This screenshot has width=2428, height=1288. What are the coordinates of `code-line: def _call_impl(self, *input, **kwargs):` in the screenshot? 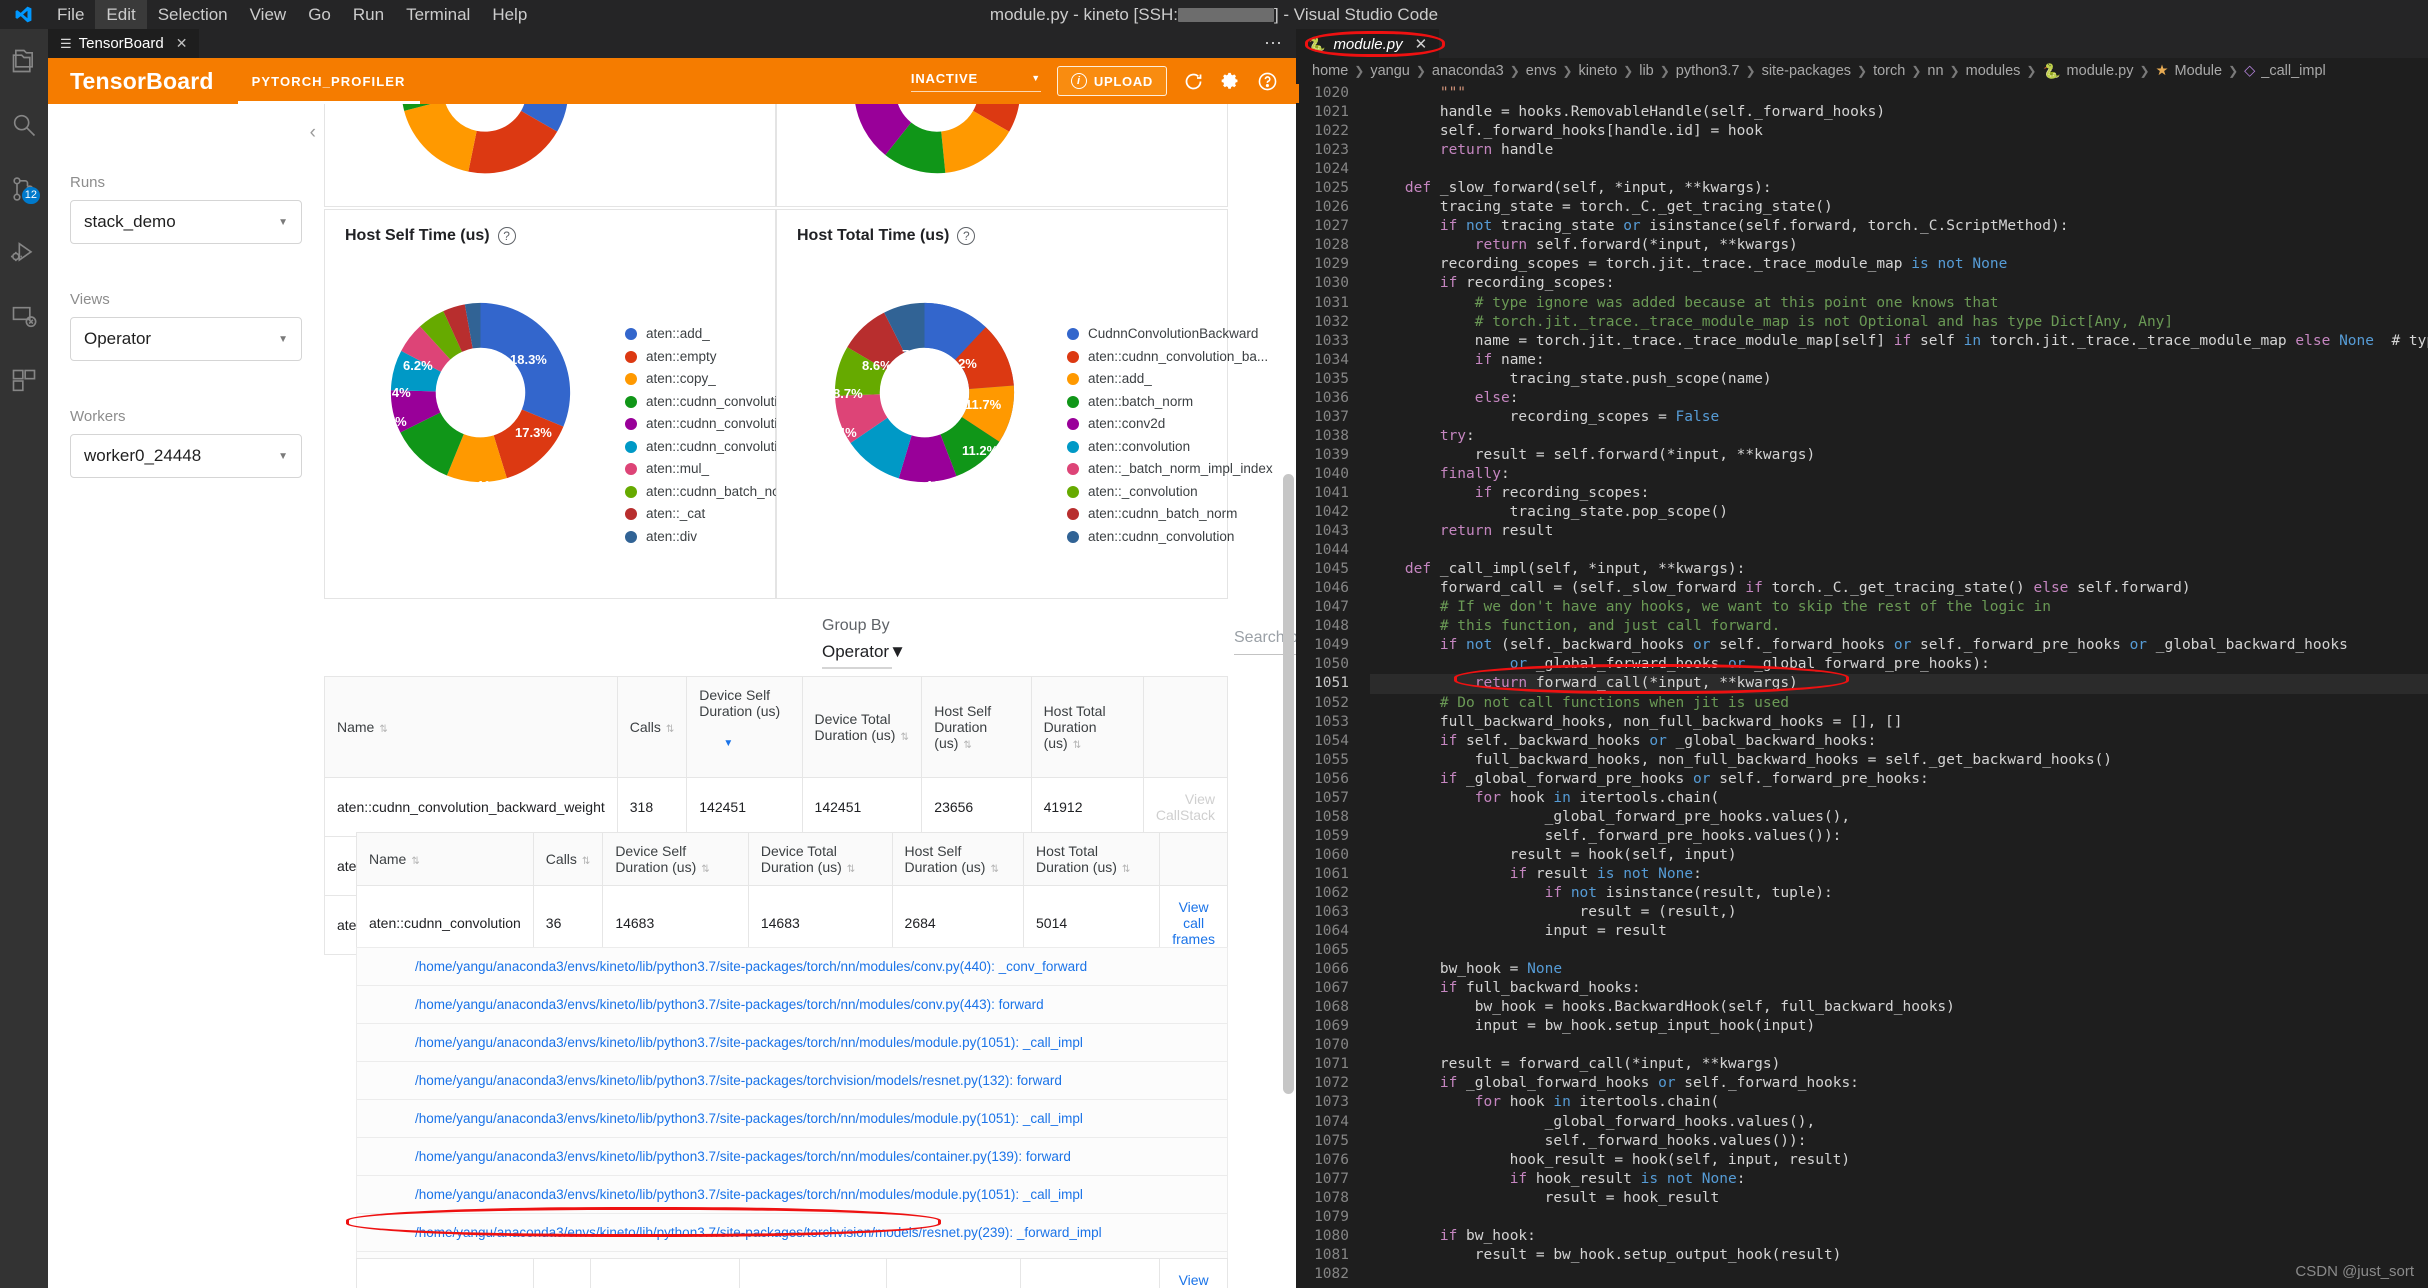 It's located at (1575, 569).